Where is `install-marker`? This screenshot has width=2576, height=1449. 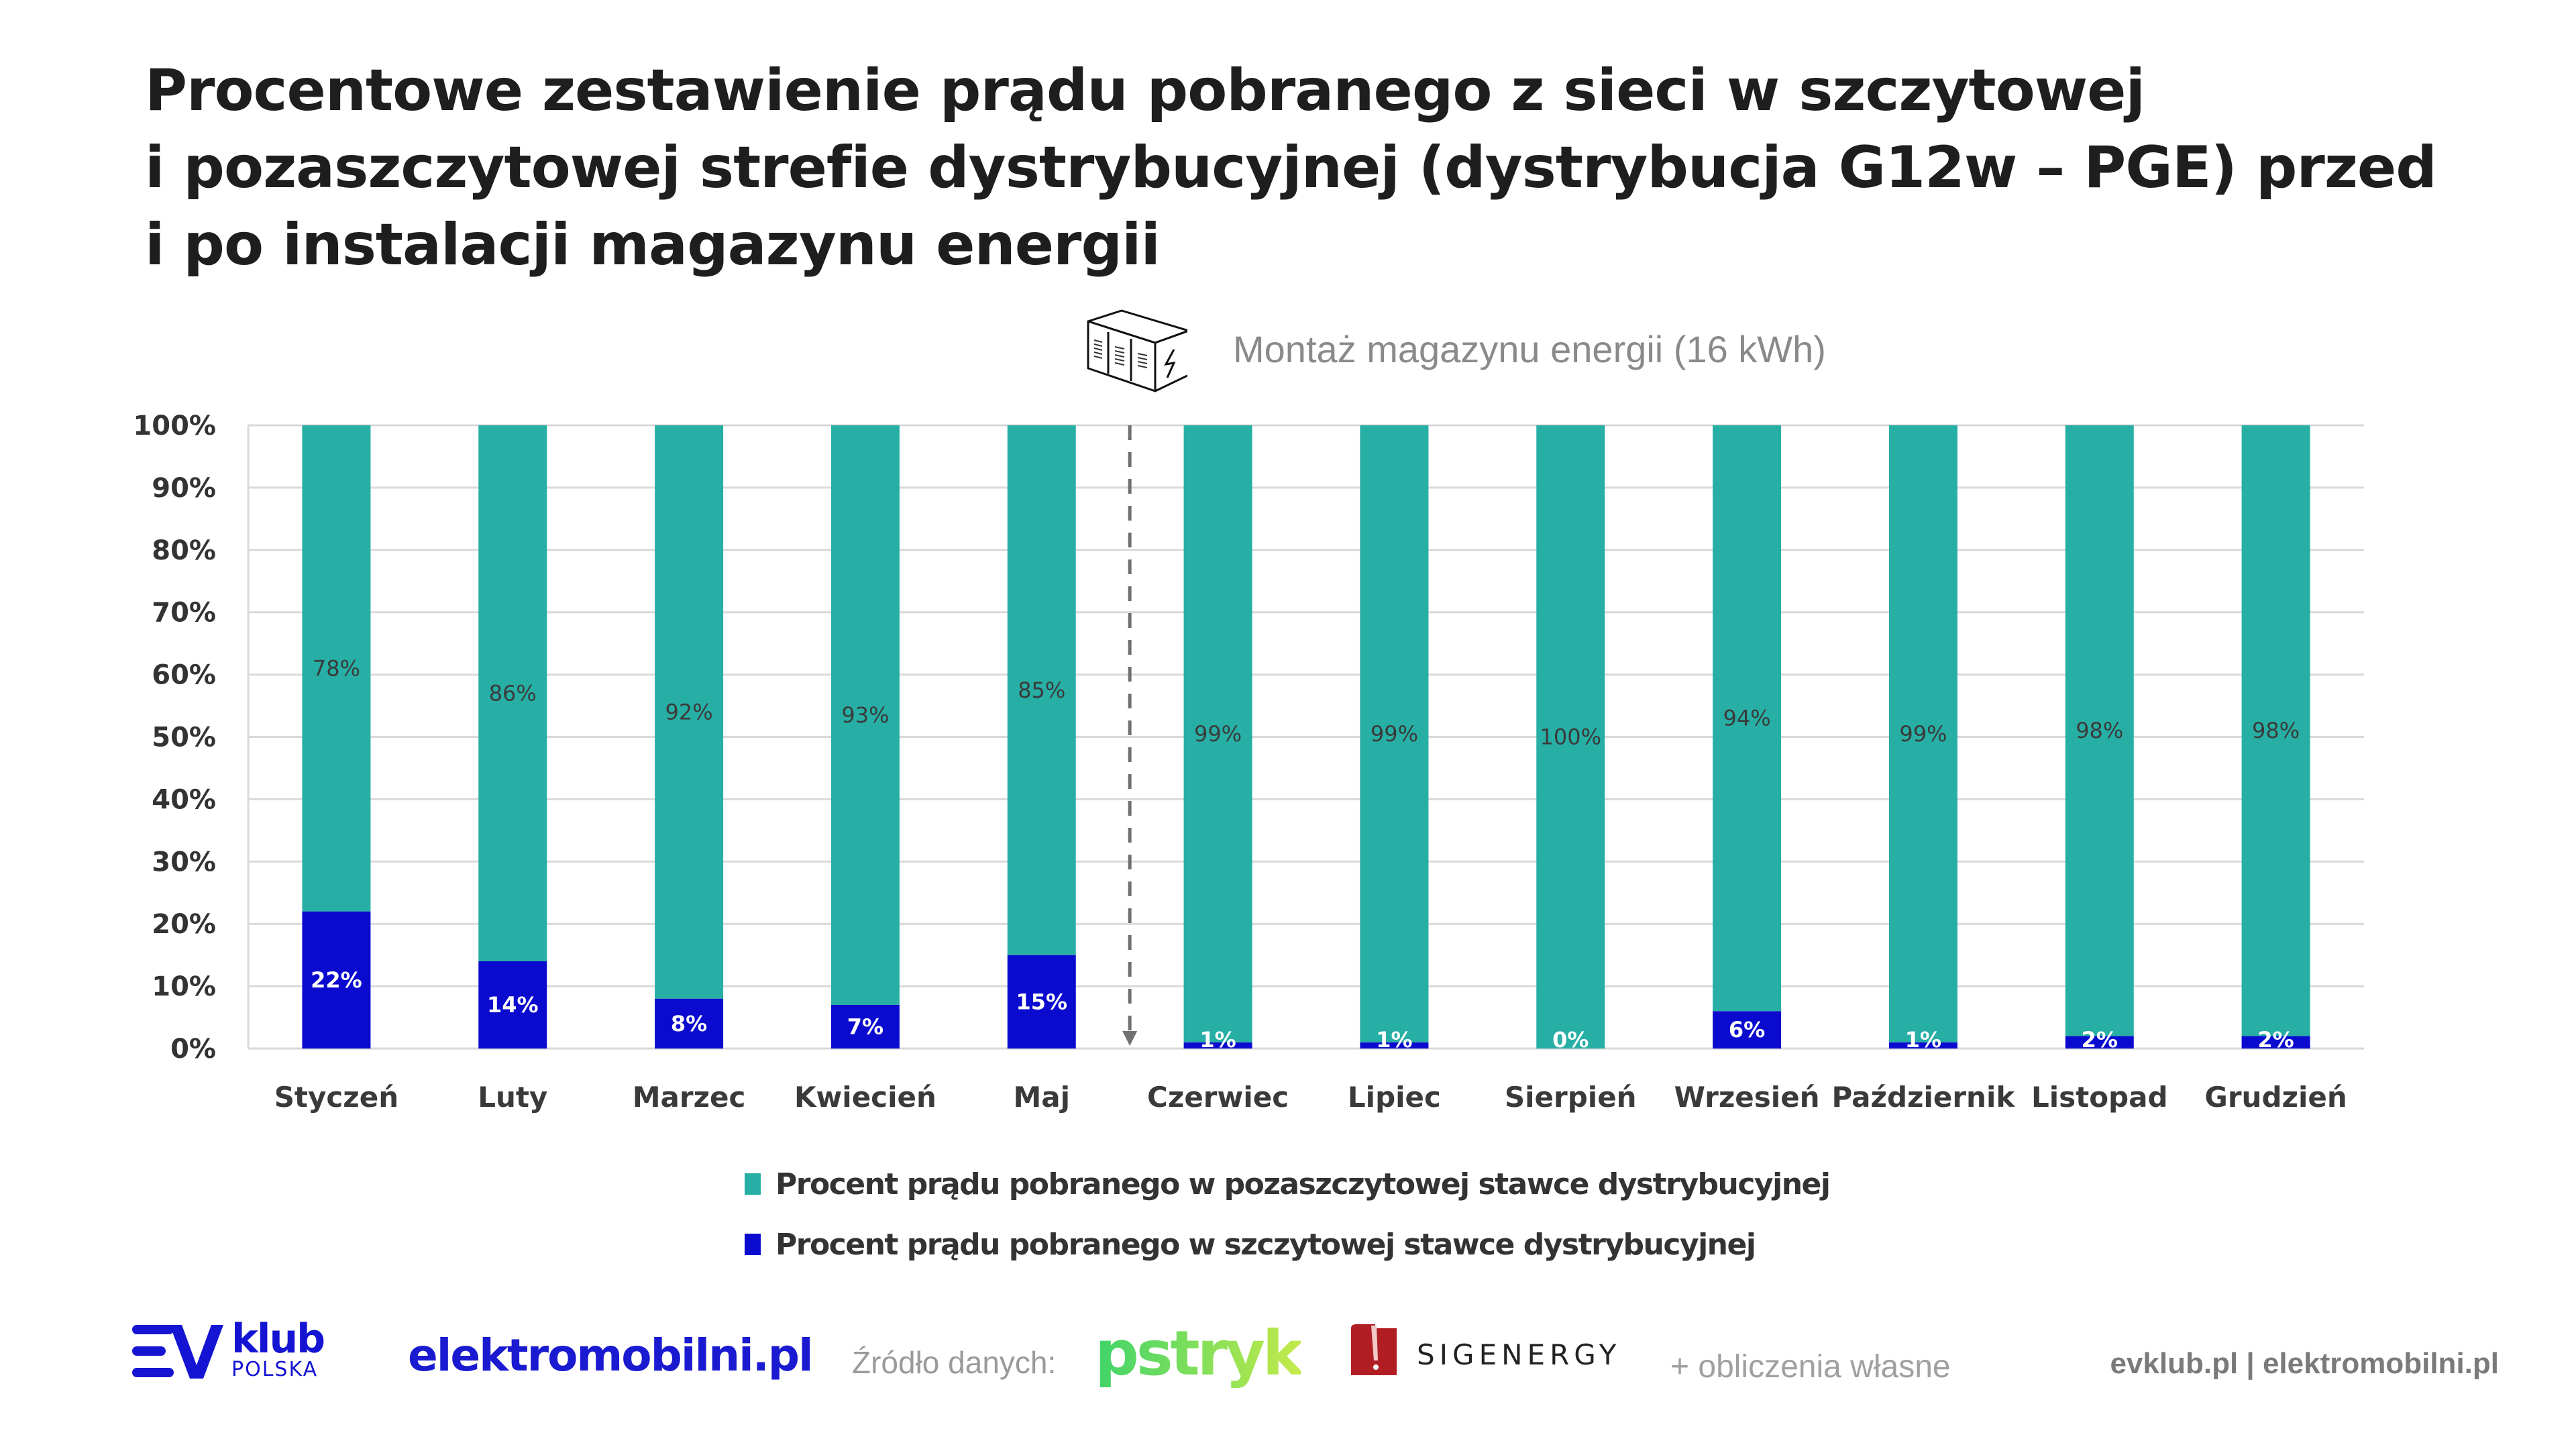 install-marker is located at coordinates (1130, 735).